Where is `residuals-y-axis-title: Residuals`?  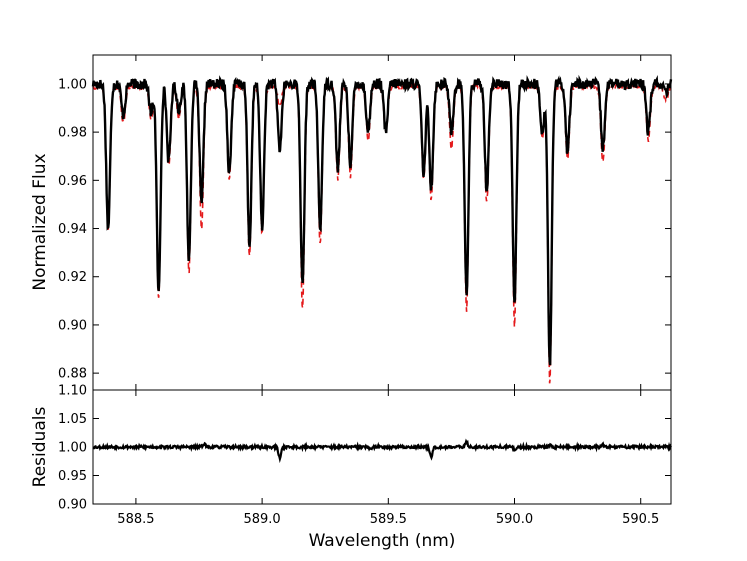 residuals-y-axis-title: Residuals is located at coordinates (40, 447).